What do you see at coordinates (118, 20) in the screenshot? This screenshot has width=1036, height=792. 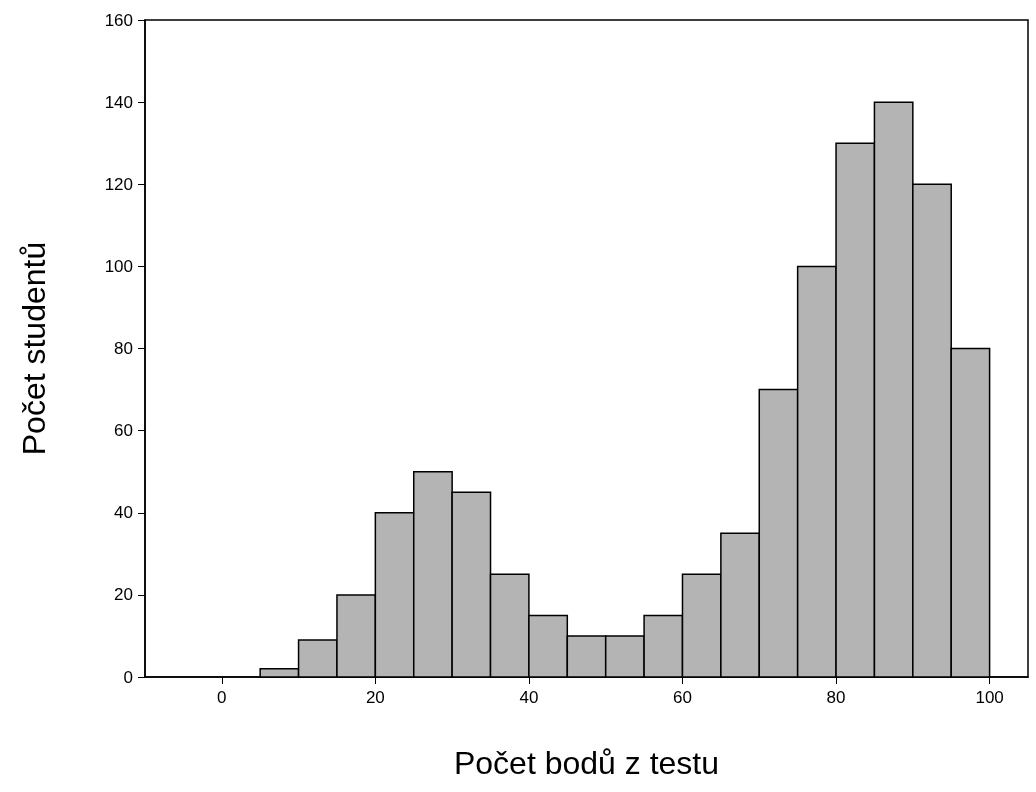 I see `y-tick-label: 160` at bounding box center [118, 20].